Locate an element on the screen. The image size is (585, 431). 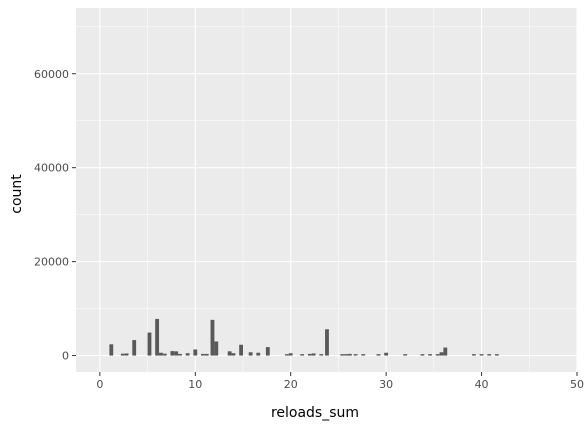
x-tick-label: 0 is located at coordinates (99, 384).